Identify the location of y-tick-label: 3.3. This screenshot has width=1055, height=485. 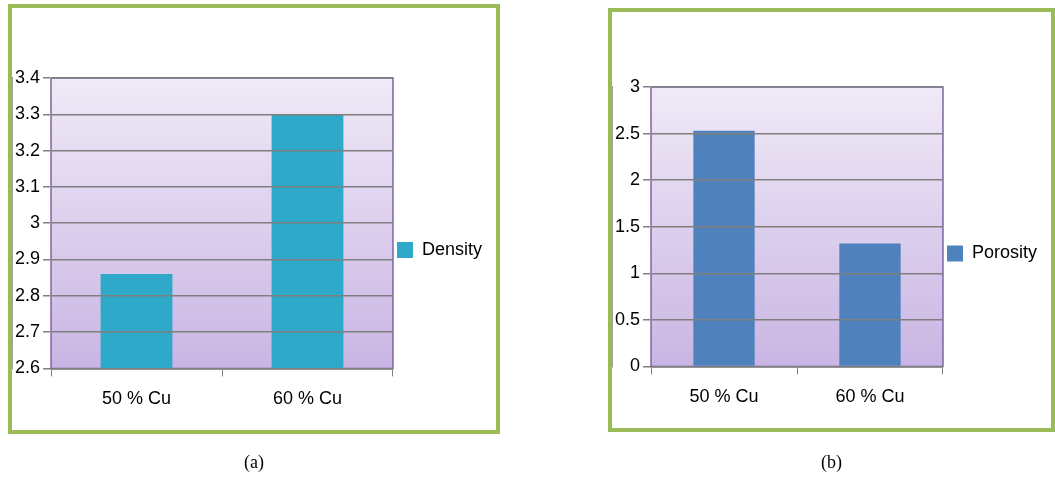
(27, 113).